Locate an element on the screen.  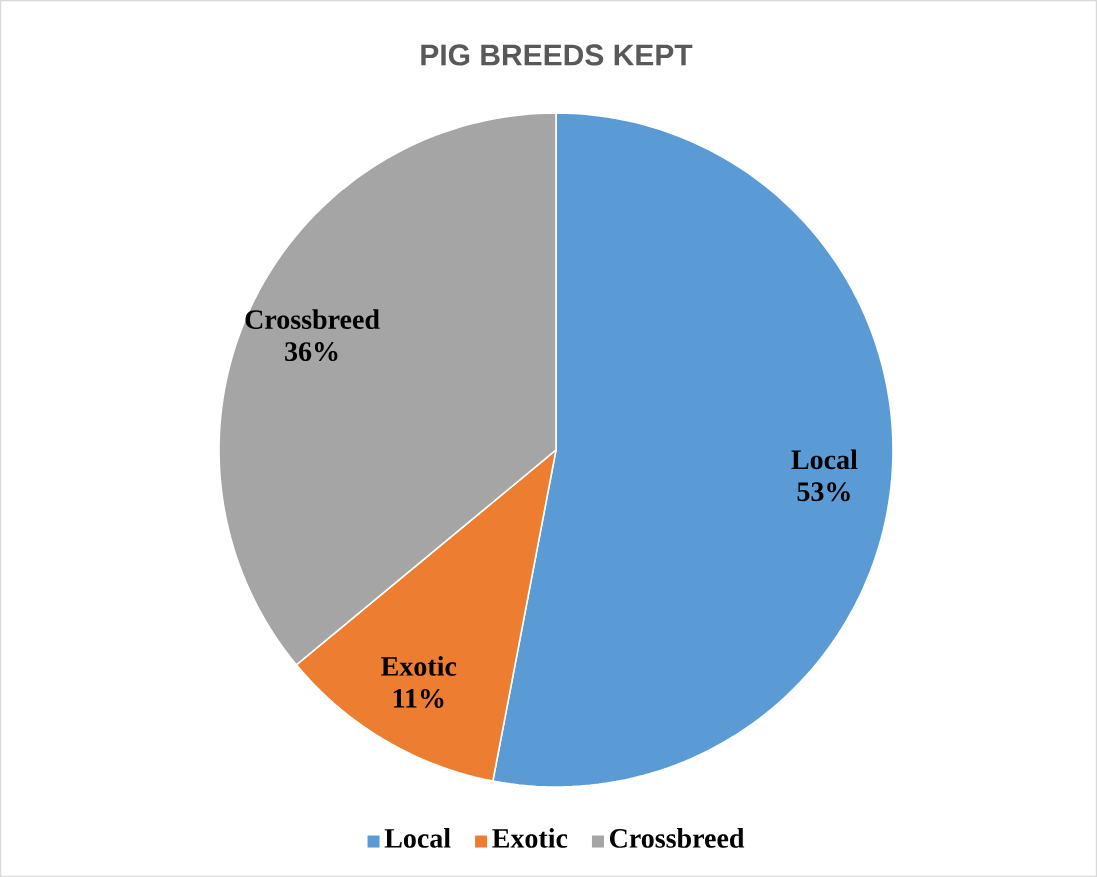
data-label: 36% is located at coordinates (311, 352).